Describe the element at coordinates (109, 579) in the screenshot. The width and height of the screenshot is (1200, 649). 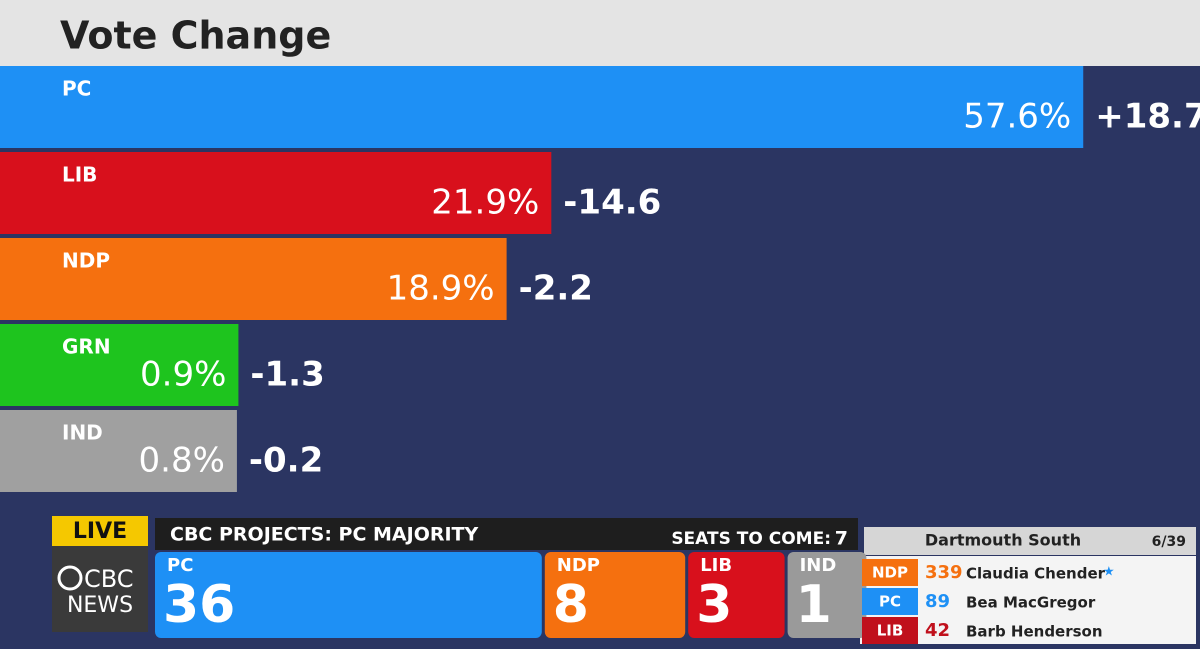
I see `logo-cbc: CBC` at that location.